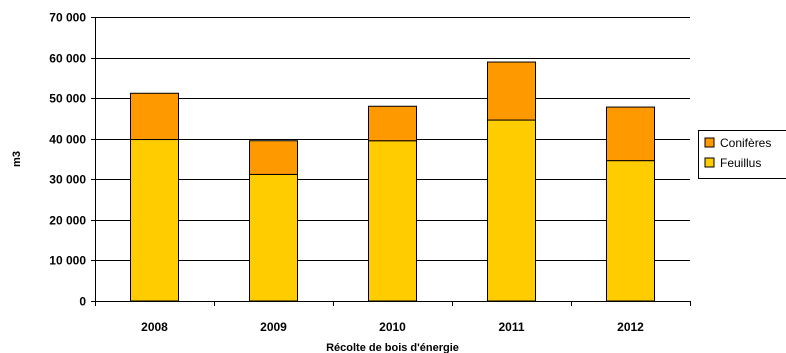 This screenshot has width=786, height=353. Describe the element at coordinates (630, 231) in the screenshot. I see `bar-feuillus-2012` at that location.